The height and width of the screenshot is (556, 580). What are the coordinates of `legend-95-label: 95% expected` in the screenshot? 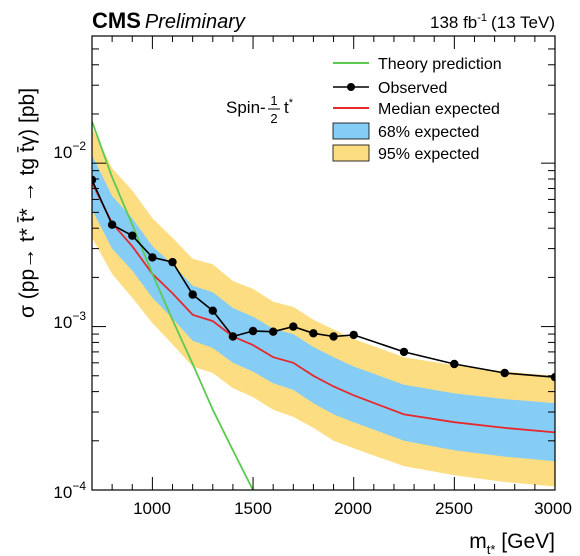 It's located at (428, 154).